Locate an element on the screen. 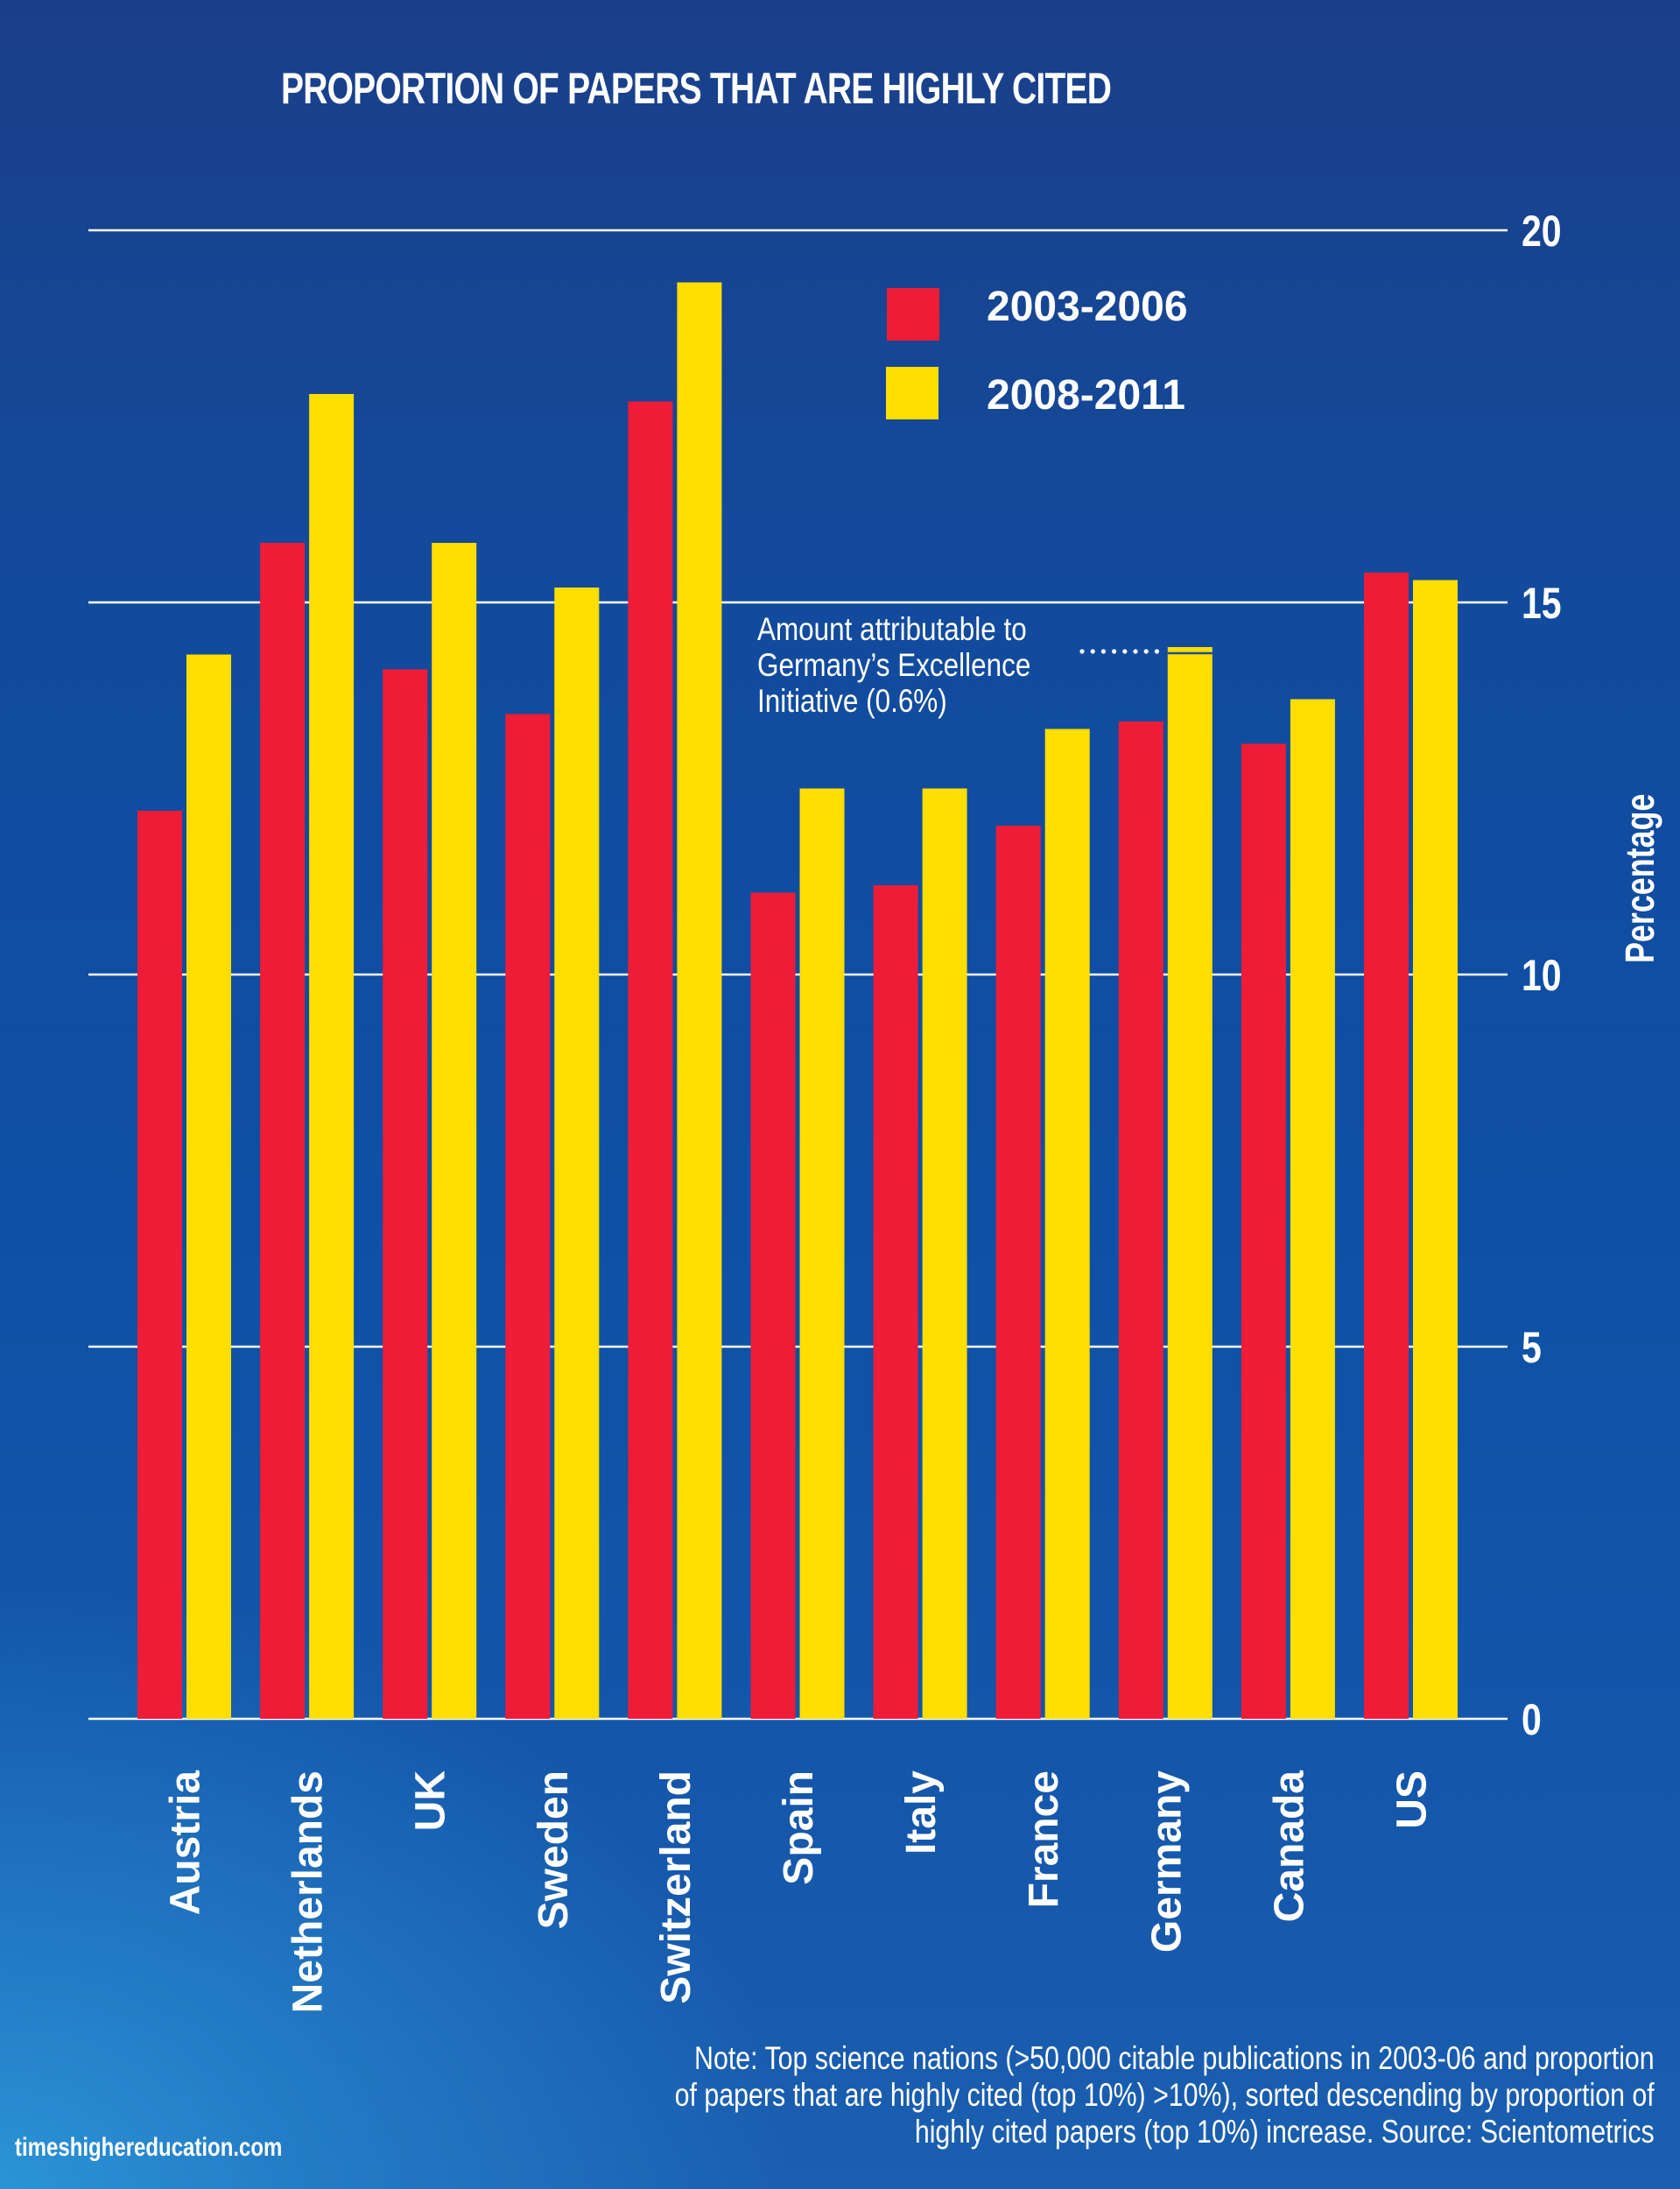 The height and width of the screenshot is (2189, 1680). y-axis-label: Percentage is located at coordinates (1639, 878).